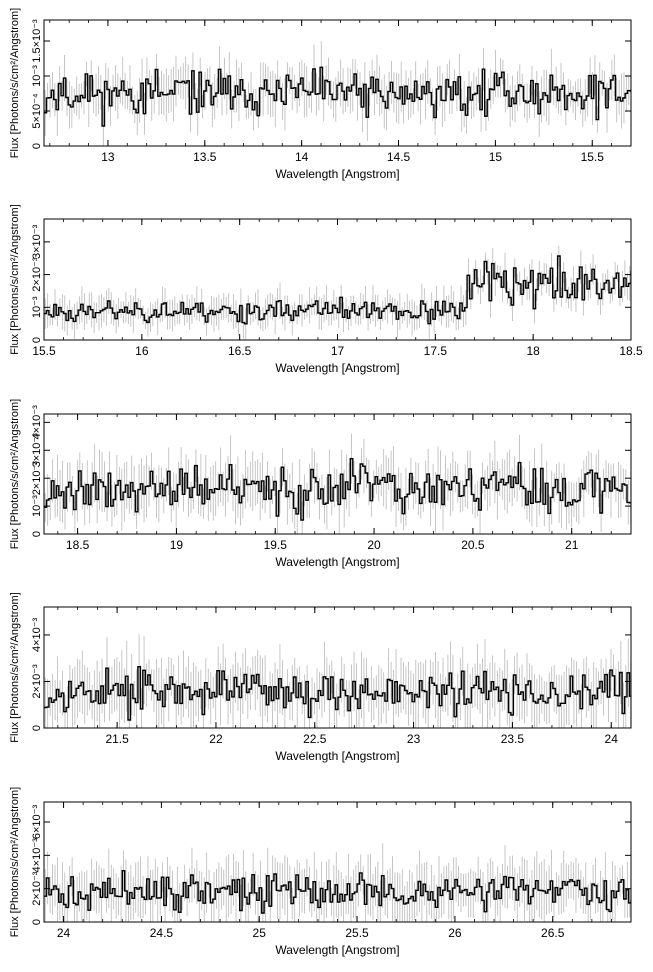  Describe the element at coordinates (37, 822) in the screenshot. I see `y-tick-label: 6×10⁻³` at that location.